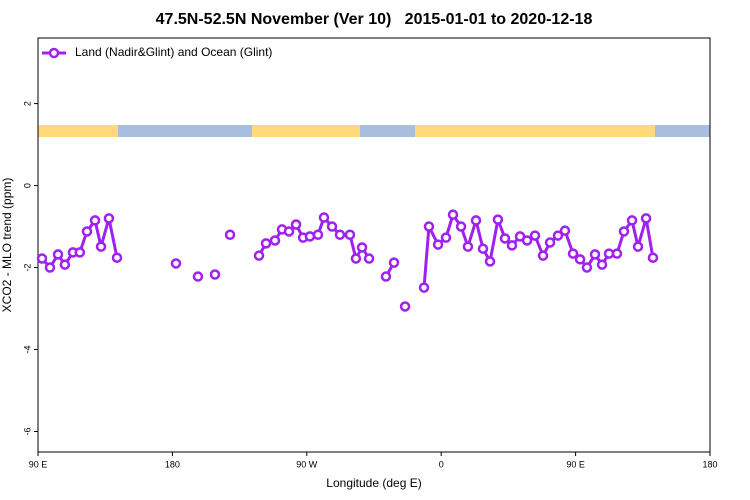 This screenshot has height=500, width=750. What do you see at coordinates (54, 53) in the screenshot?
I see `legend-marker` at bounding box center [54, 53].